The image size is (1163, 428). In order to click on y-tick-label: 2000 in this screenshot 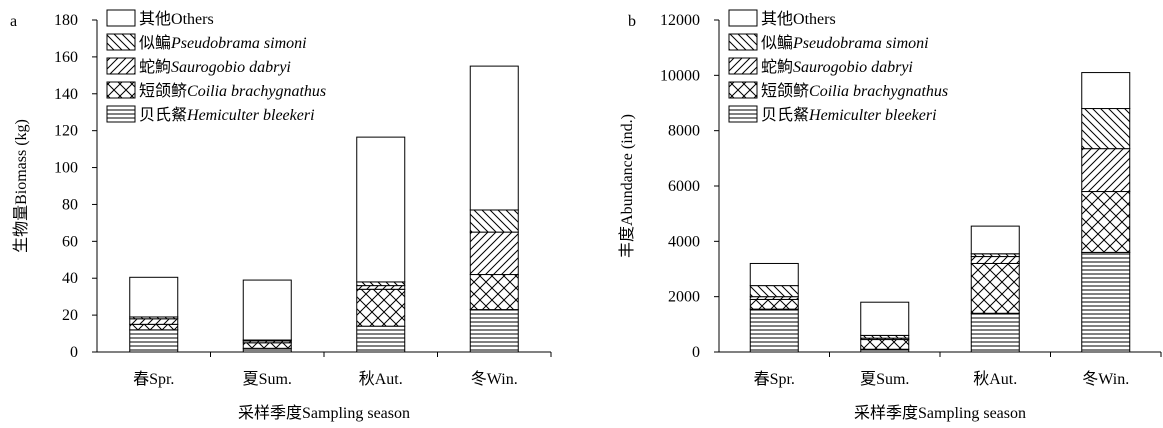, I will do `click(684, 297)`.